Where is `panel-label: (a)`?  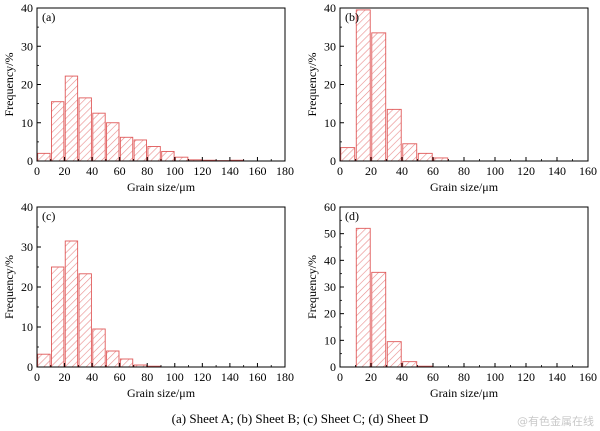 panel-label: (a) is located at coordinates (48, 17).